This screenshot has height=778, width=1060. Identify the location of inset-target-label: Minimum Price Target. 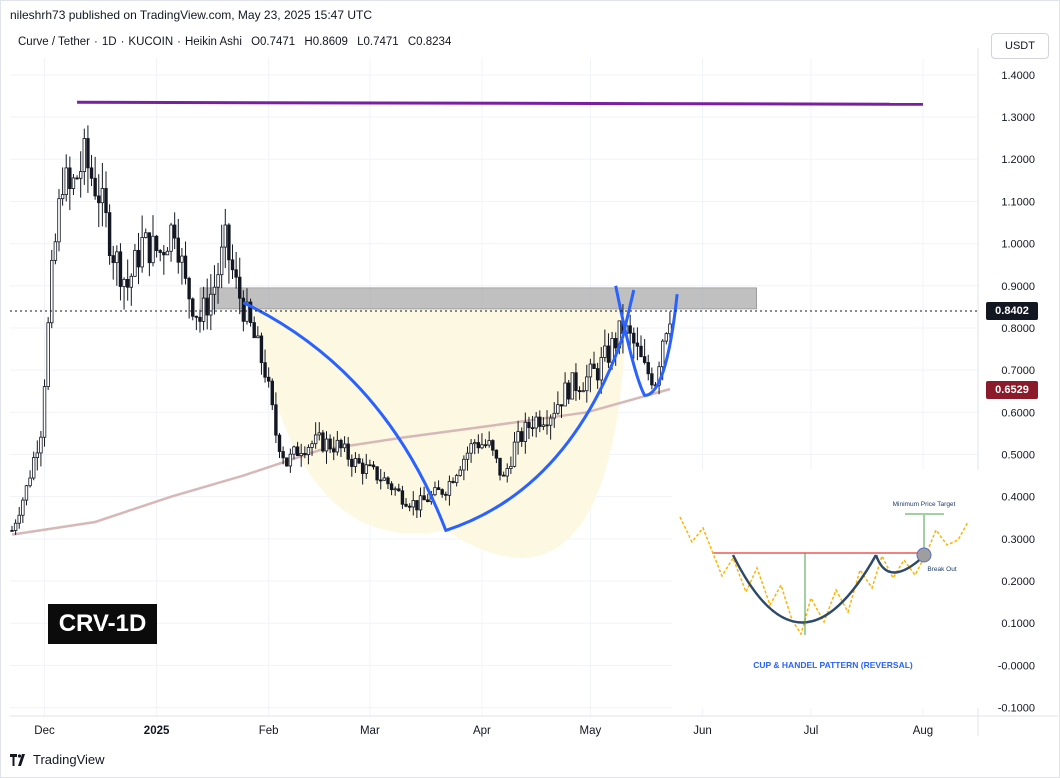
(924, 504).